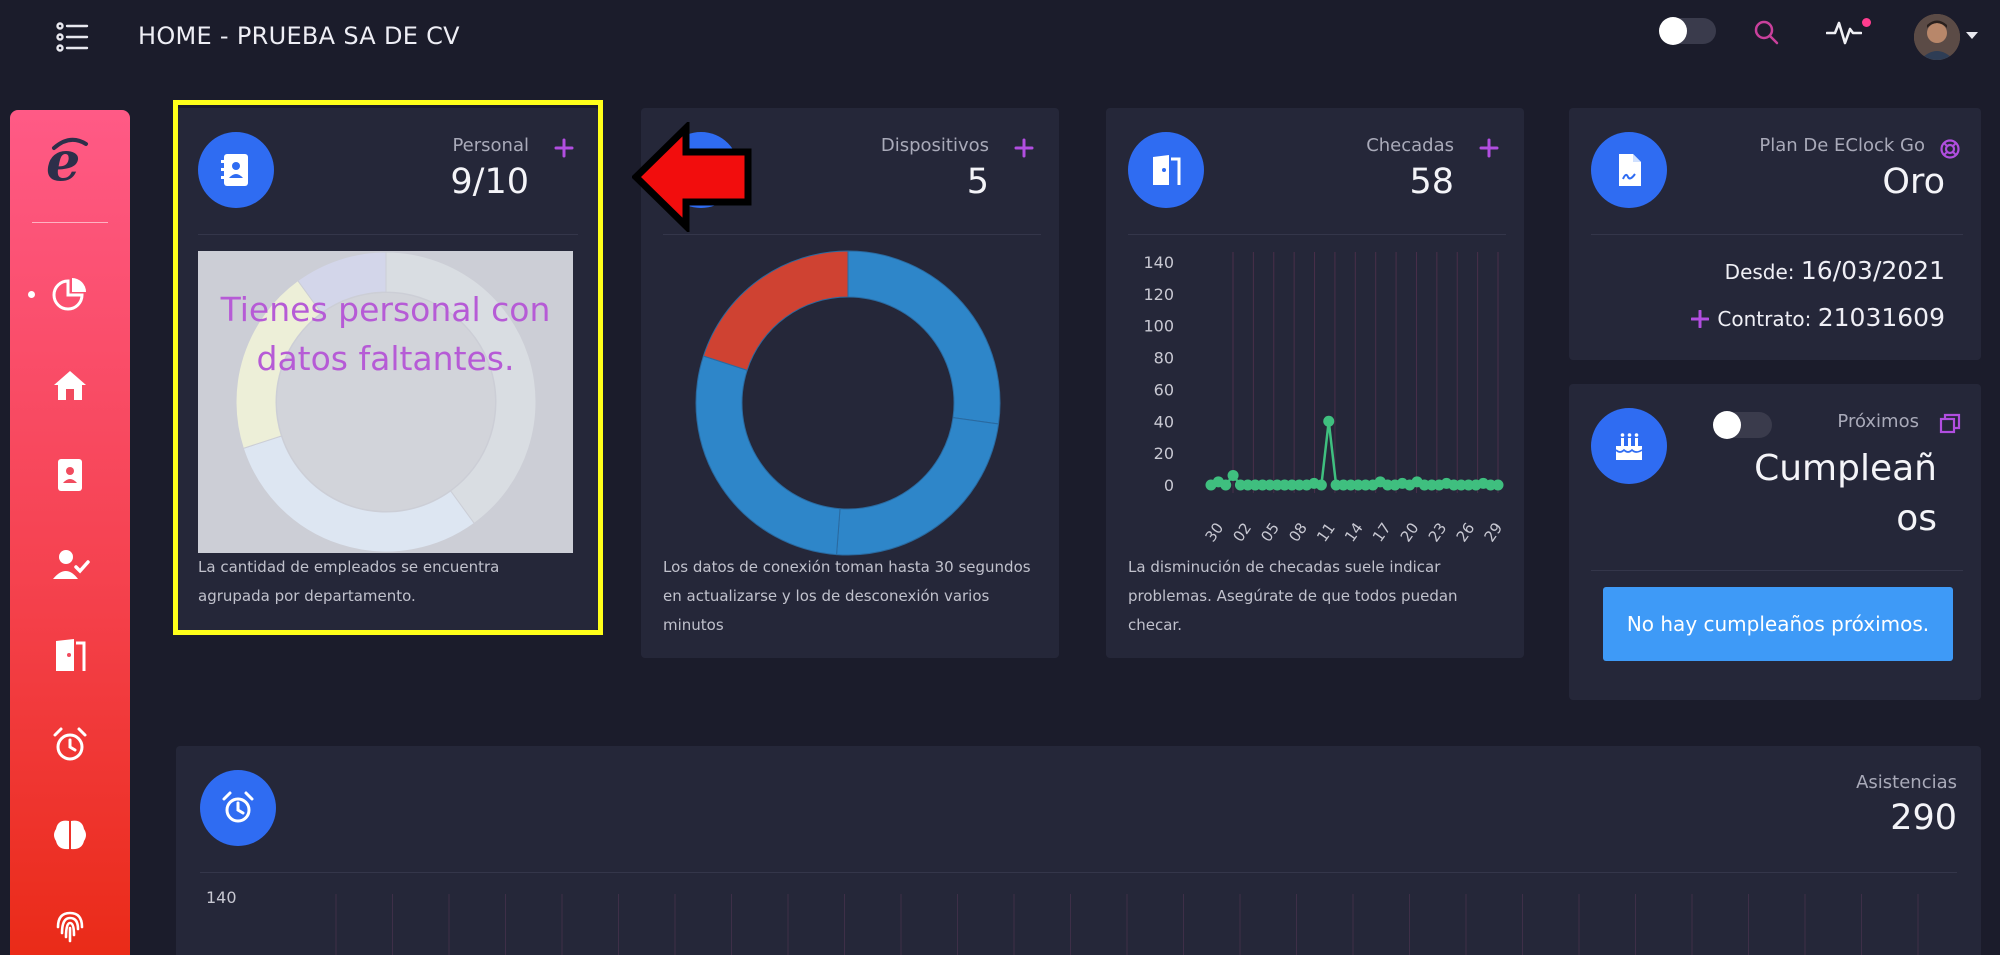 Image resolution: width=2000 pixels, height=955 pixels. I want to click on contrato-value: 21031609, so click(1881, 317).